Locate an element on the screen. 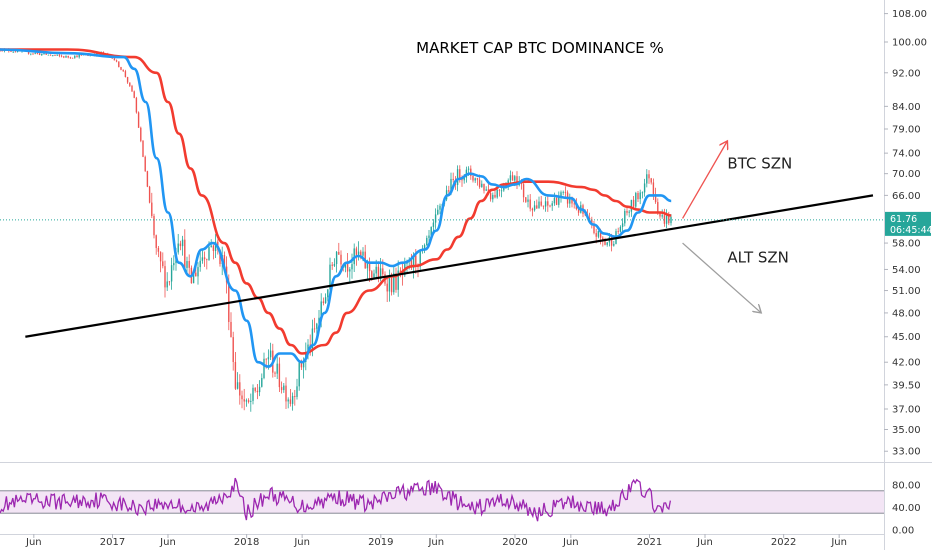 This screenshot has height=550, width=932. x-tick-label: 2018 is located at coordinates (246, 542).